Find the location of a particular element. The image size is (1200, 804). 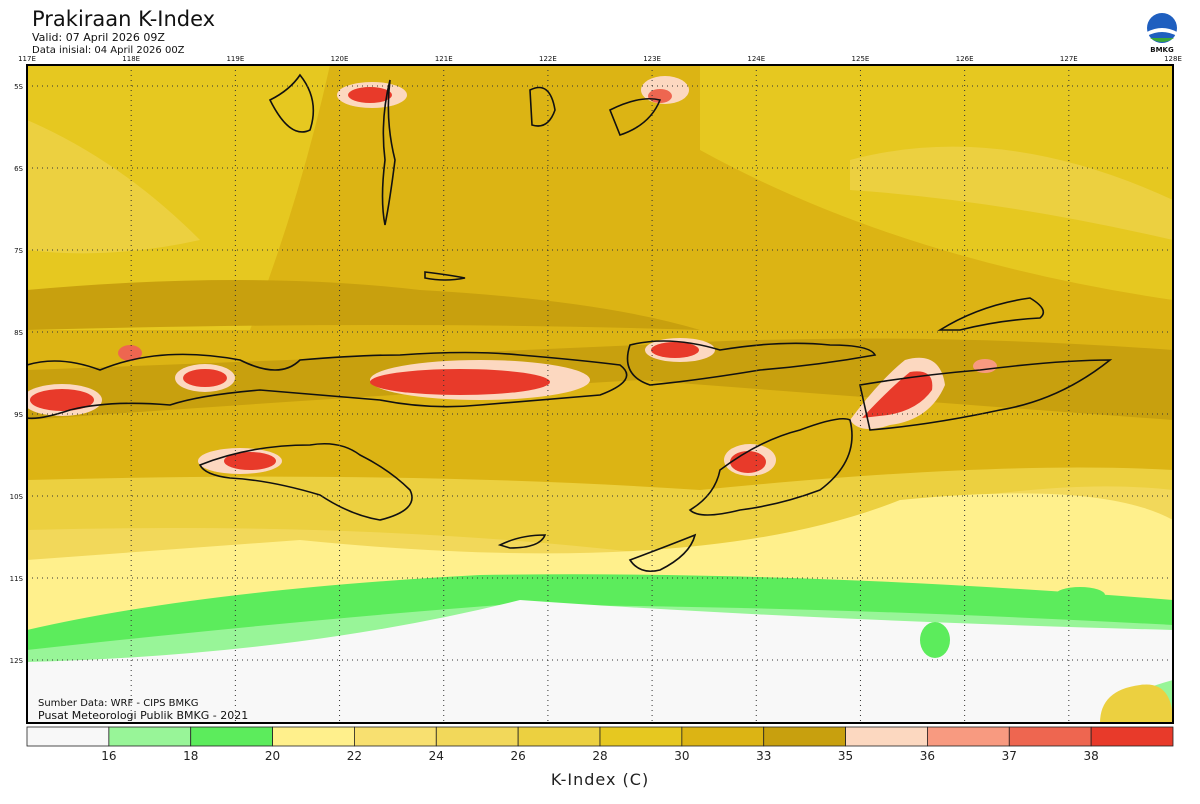

source: Sumber Data: WRF - CIPS BMKG is located at coordinates (118, 703).